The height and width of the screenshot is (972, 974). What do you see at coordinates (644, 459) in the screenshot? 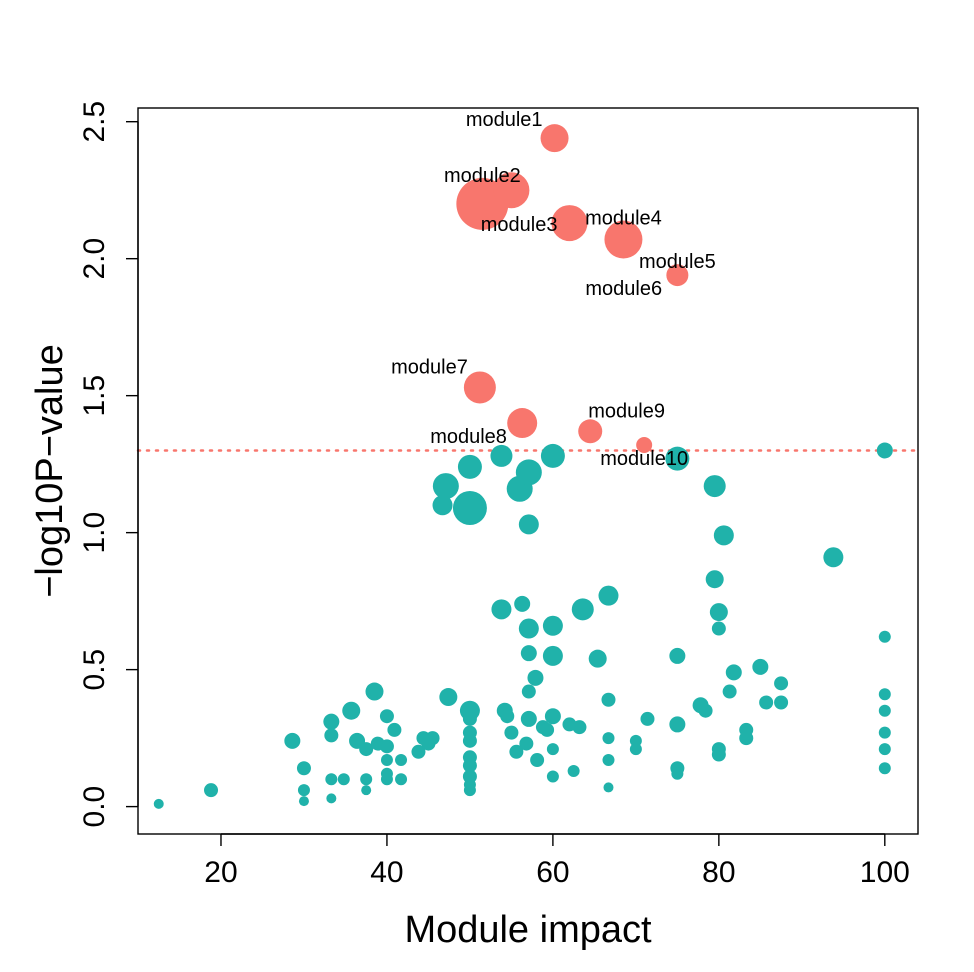
I see `point-label-module10: module10` at bounding box center [644, 459].